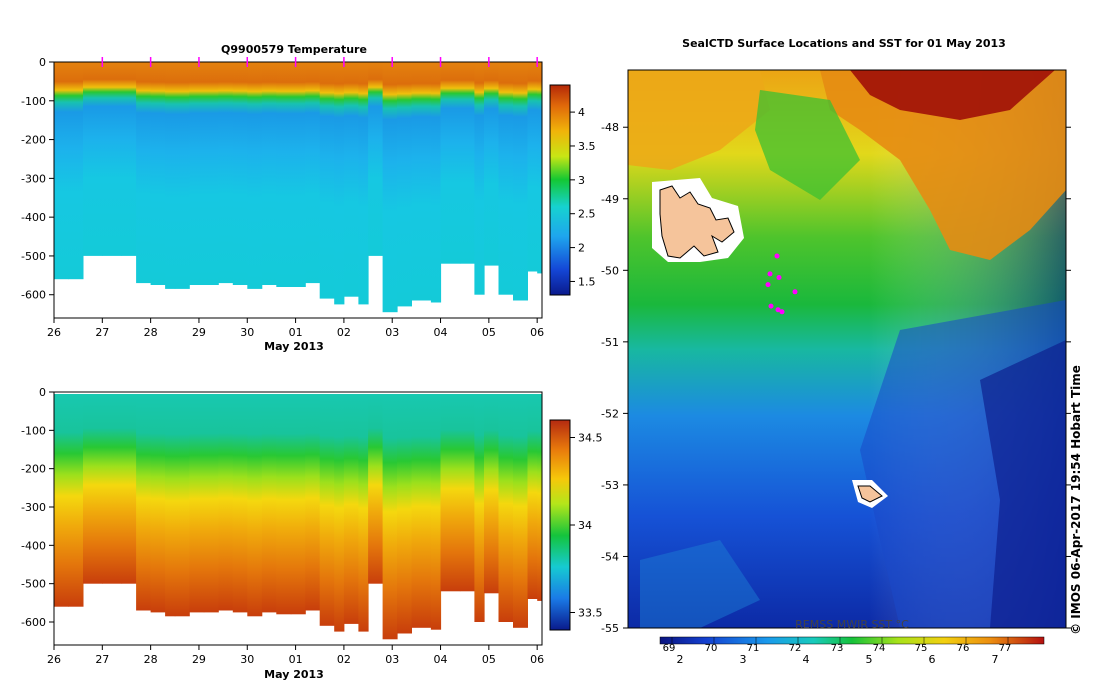 This screenshot has height=700, width=1099. Describe the element at coordinates (932, 659) in the screenshot. I see `sst-c-tick-label: 6` at that location.